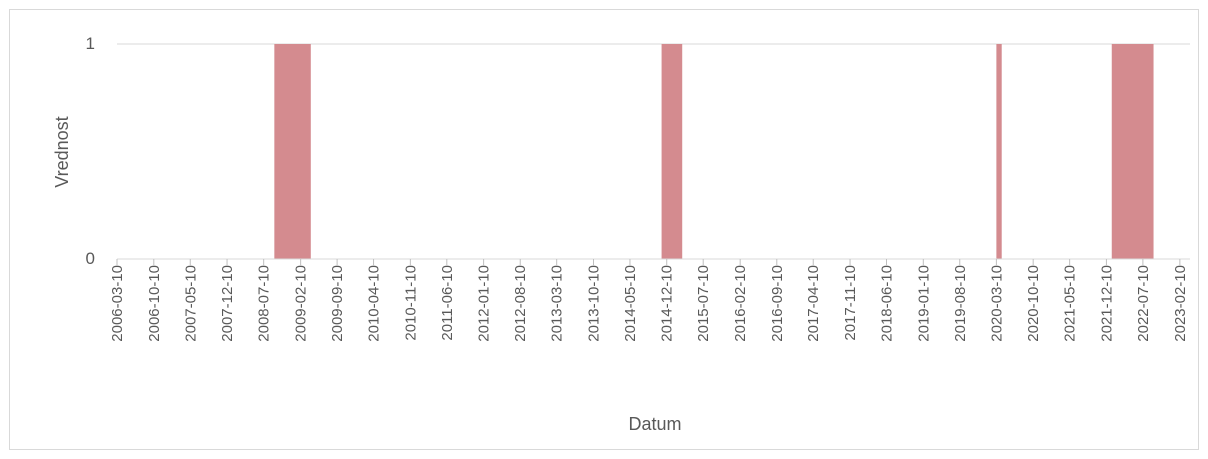 This screenshot has height=459, width=1208. Describe the element at coordinates (740, 303) in the screenshot. I see `x-tick-label: 2016-02-10` at that location.